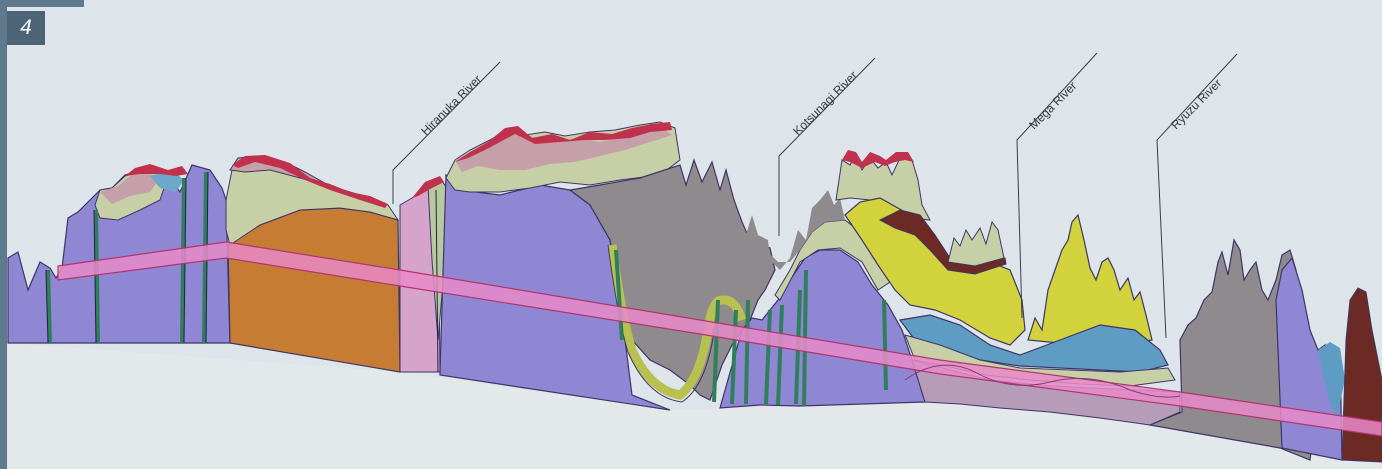  Describe the element at coordinates (1090, 279) in the screenshot. I see `yellow-mountain-mega` at that location.